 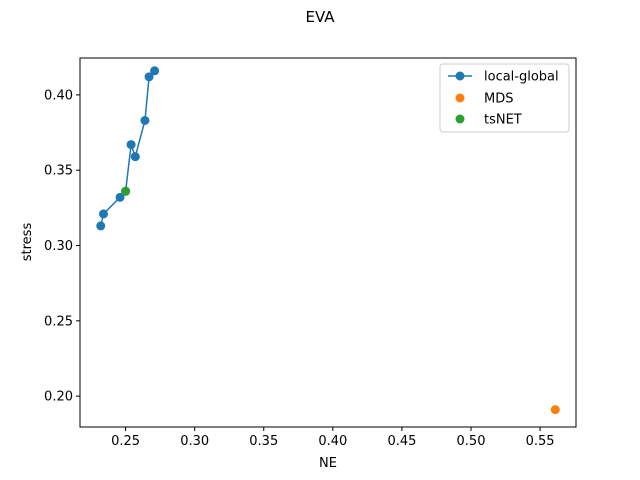 I want to click on data-point-tsnet, so click(x=126, y=191).